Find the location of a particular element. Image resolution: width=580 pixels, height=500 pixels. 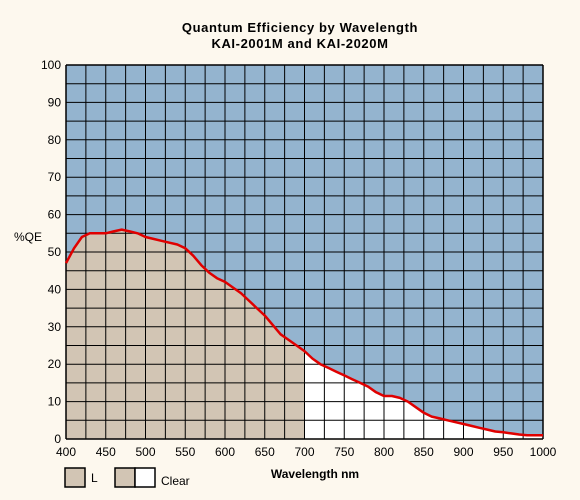

x-axis-label: Wavelength nm is located at coordinates (315, 474).